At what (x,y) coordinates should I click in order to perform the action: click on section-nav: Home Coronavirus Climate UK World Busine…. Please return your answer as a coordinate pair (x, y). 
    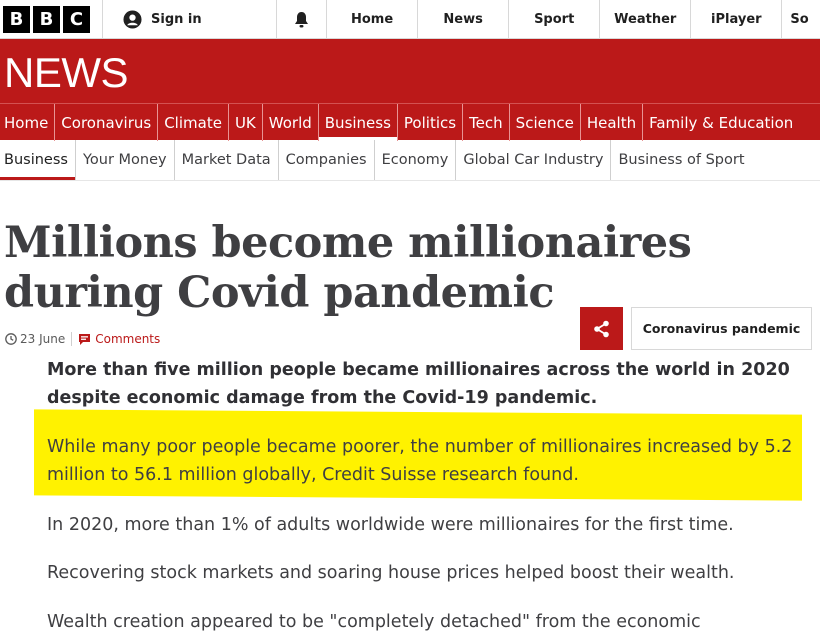
    Looking at the image, I should click on (410, 122).